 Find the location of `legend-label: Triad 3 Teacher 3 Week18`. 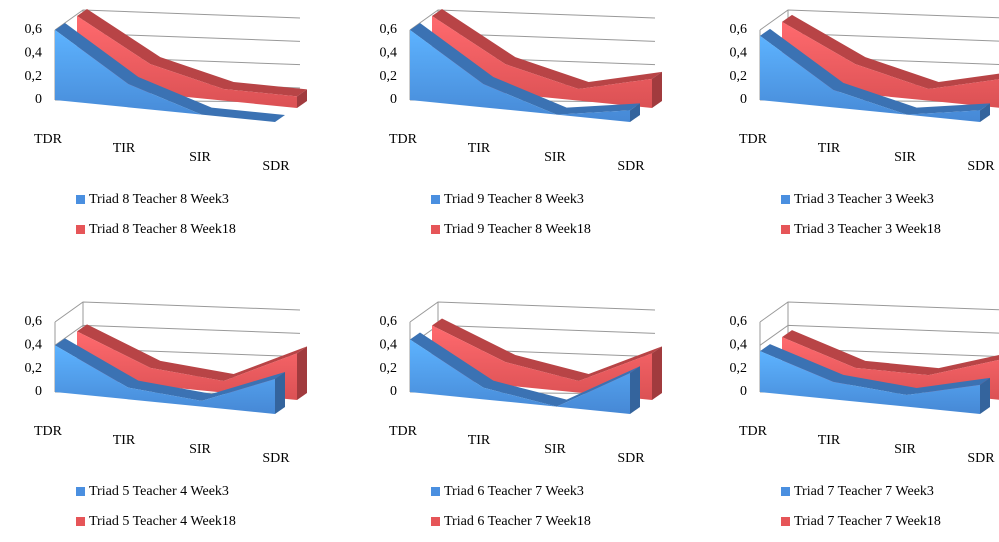

legend-label: Triad 3 Teacher 3 Week18 is located at coordinates (867, 229).